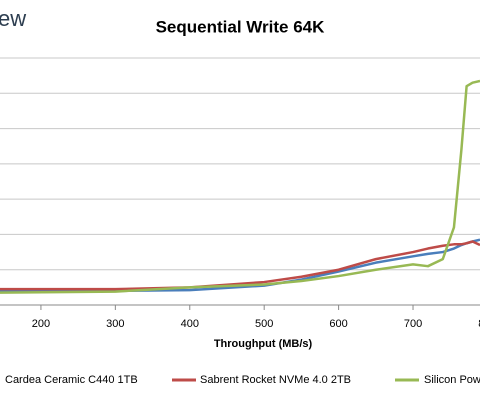 This screenshot has height=401, width=480. Describe the element at coordinates (241, 26) in the screenshot. I see `chart-title: Sequential Write 64K` at that location.